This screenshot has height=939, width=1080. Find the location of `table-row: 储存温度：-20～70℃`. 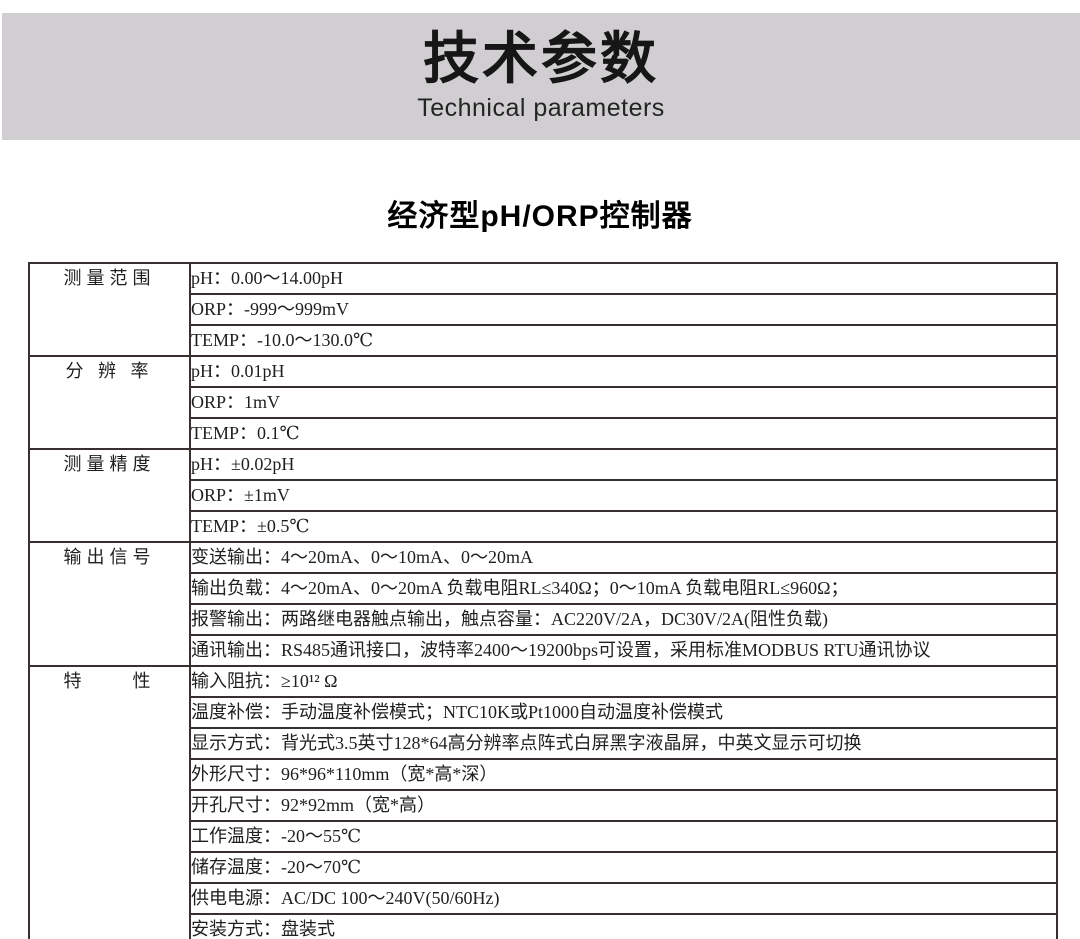

table-row: 储存温度：-20～70℃ is located at coordinates (543, 867).